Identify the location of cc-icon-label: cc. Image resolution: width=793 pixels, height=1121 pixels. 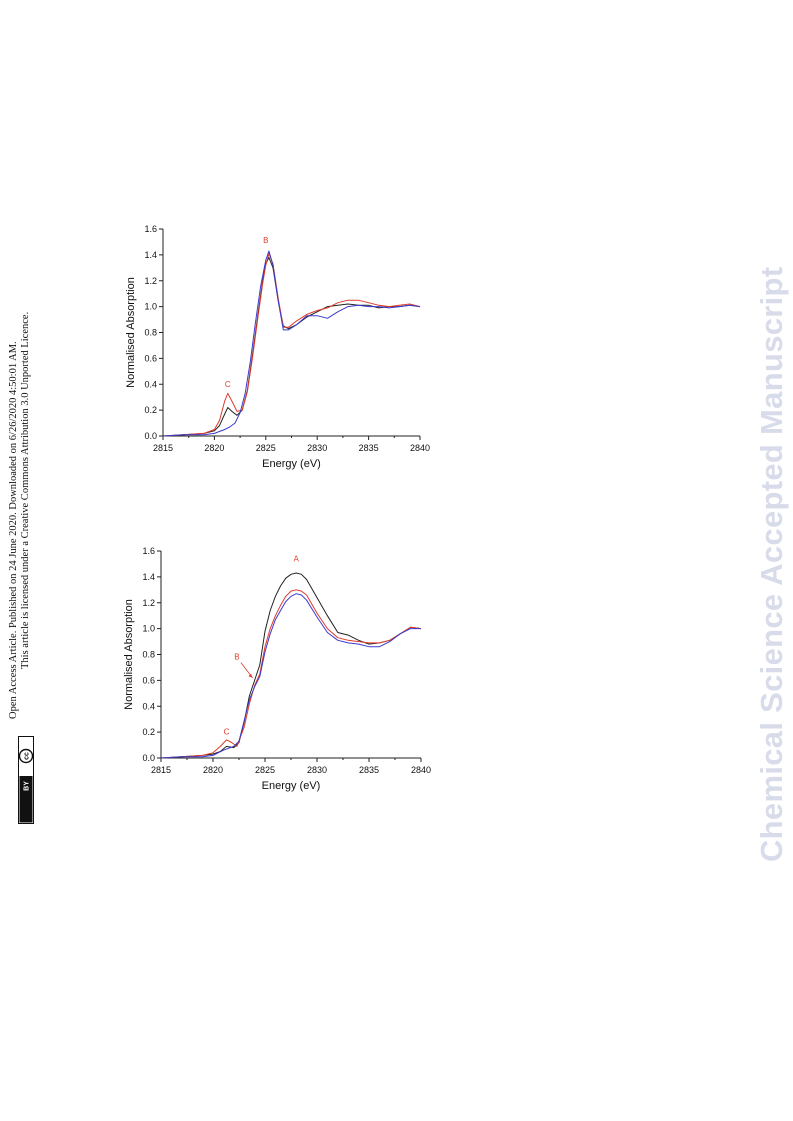
(27, 756).